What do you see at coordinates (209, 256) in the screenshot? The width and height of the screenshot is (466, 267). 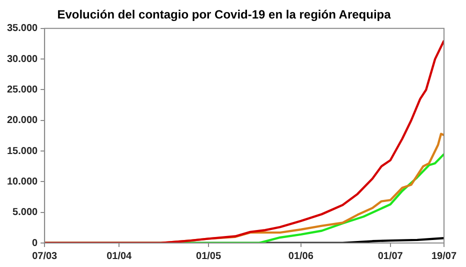 I see `x-tick-label: 01/05` at bounding box center [209, 256].